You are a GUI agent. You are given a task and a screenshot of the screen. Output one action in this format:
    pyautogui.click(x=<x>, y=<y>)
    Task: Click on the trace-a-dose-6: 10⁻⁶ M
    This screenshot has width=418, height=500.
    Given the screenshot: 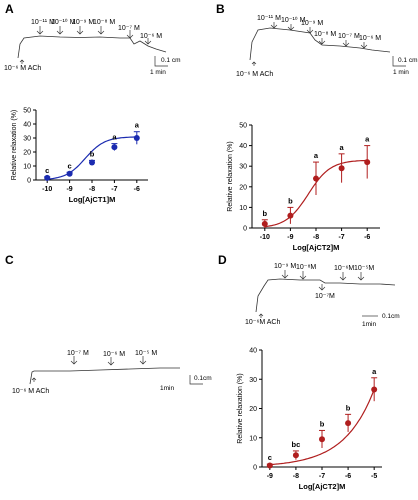 What is the action you would take?
    pyautogui.click(x=151, y=36)
    